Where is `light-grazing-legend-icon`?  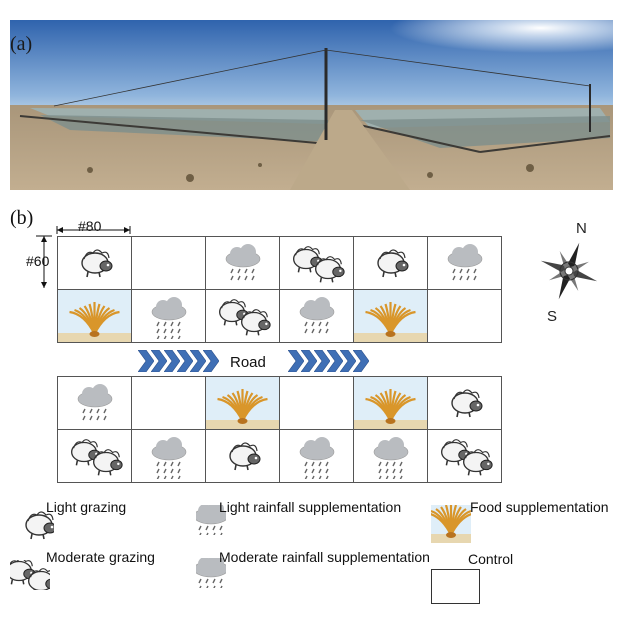
light-grazing-legend-icon is located at coordinates (39, 525).